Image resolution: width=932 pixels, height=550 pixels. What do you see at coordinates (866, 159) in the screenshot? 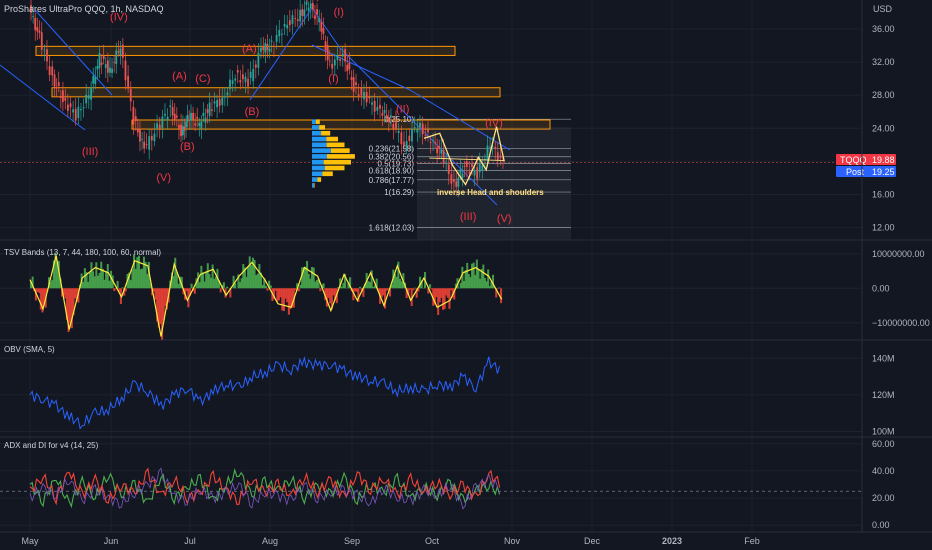
I see `last-price-badge: TQQQ 19.88` at bounding box center [866, 159].